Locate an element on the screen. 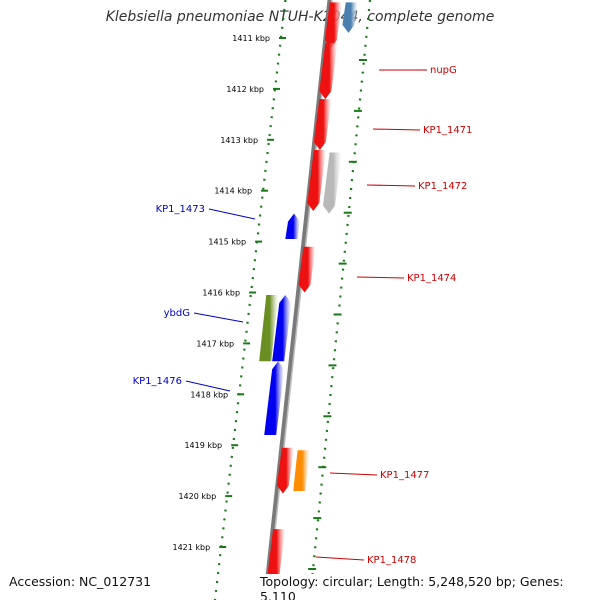  ruler-dots-outer is located at coordinates (340, 300).